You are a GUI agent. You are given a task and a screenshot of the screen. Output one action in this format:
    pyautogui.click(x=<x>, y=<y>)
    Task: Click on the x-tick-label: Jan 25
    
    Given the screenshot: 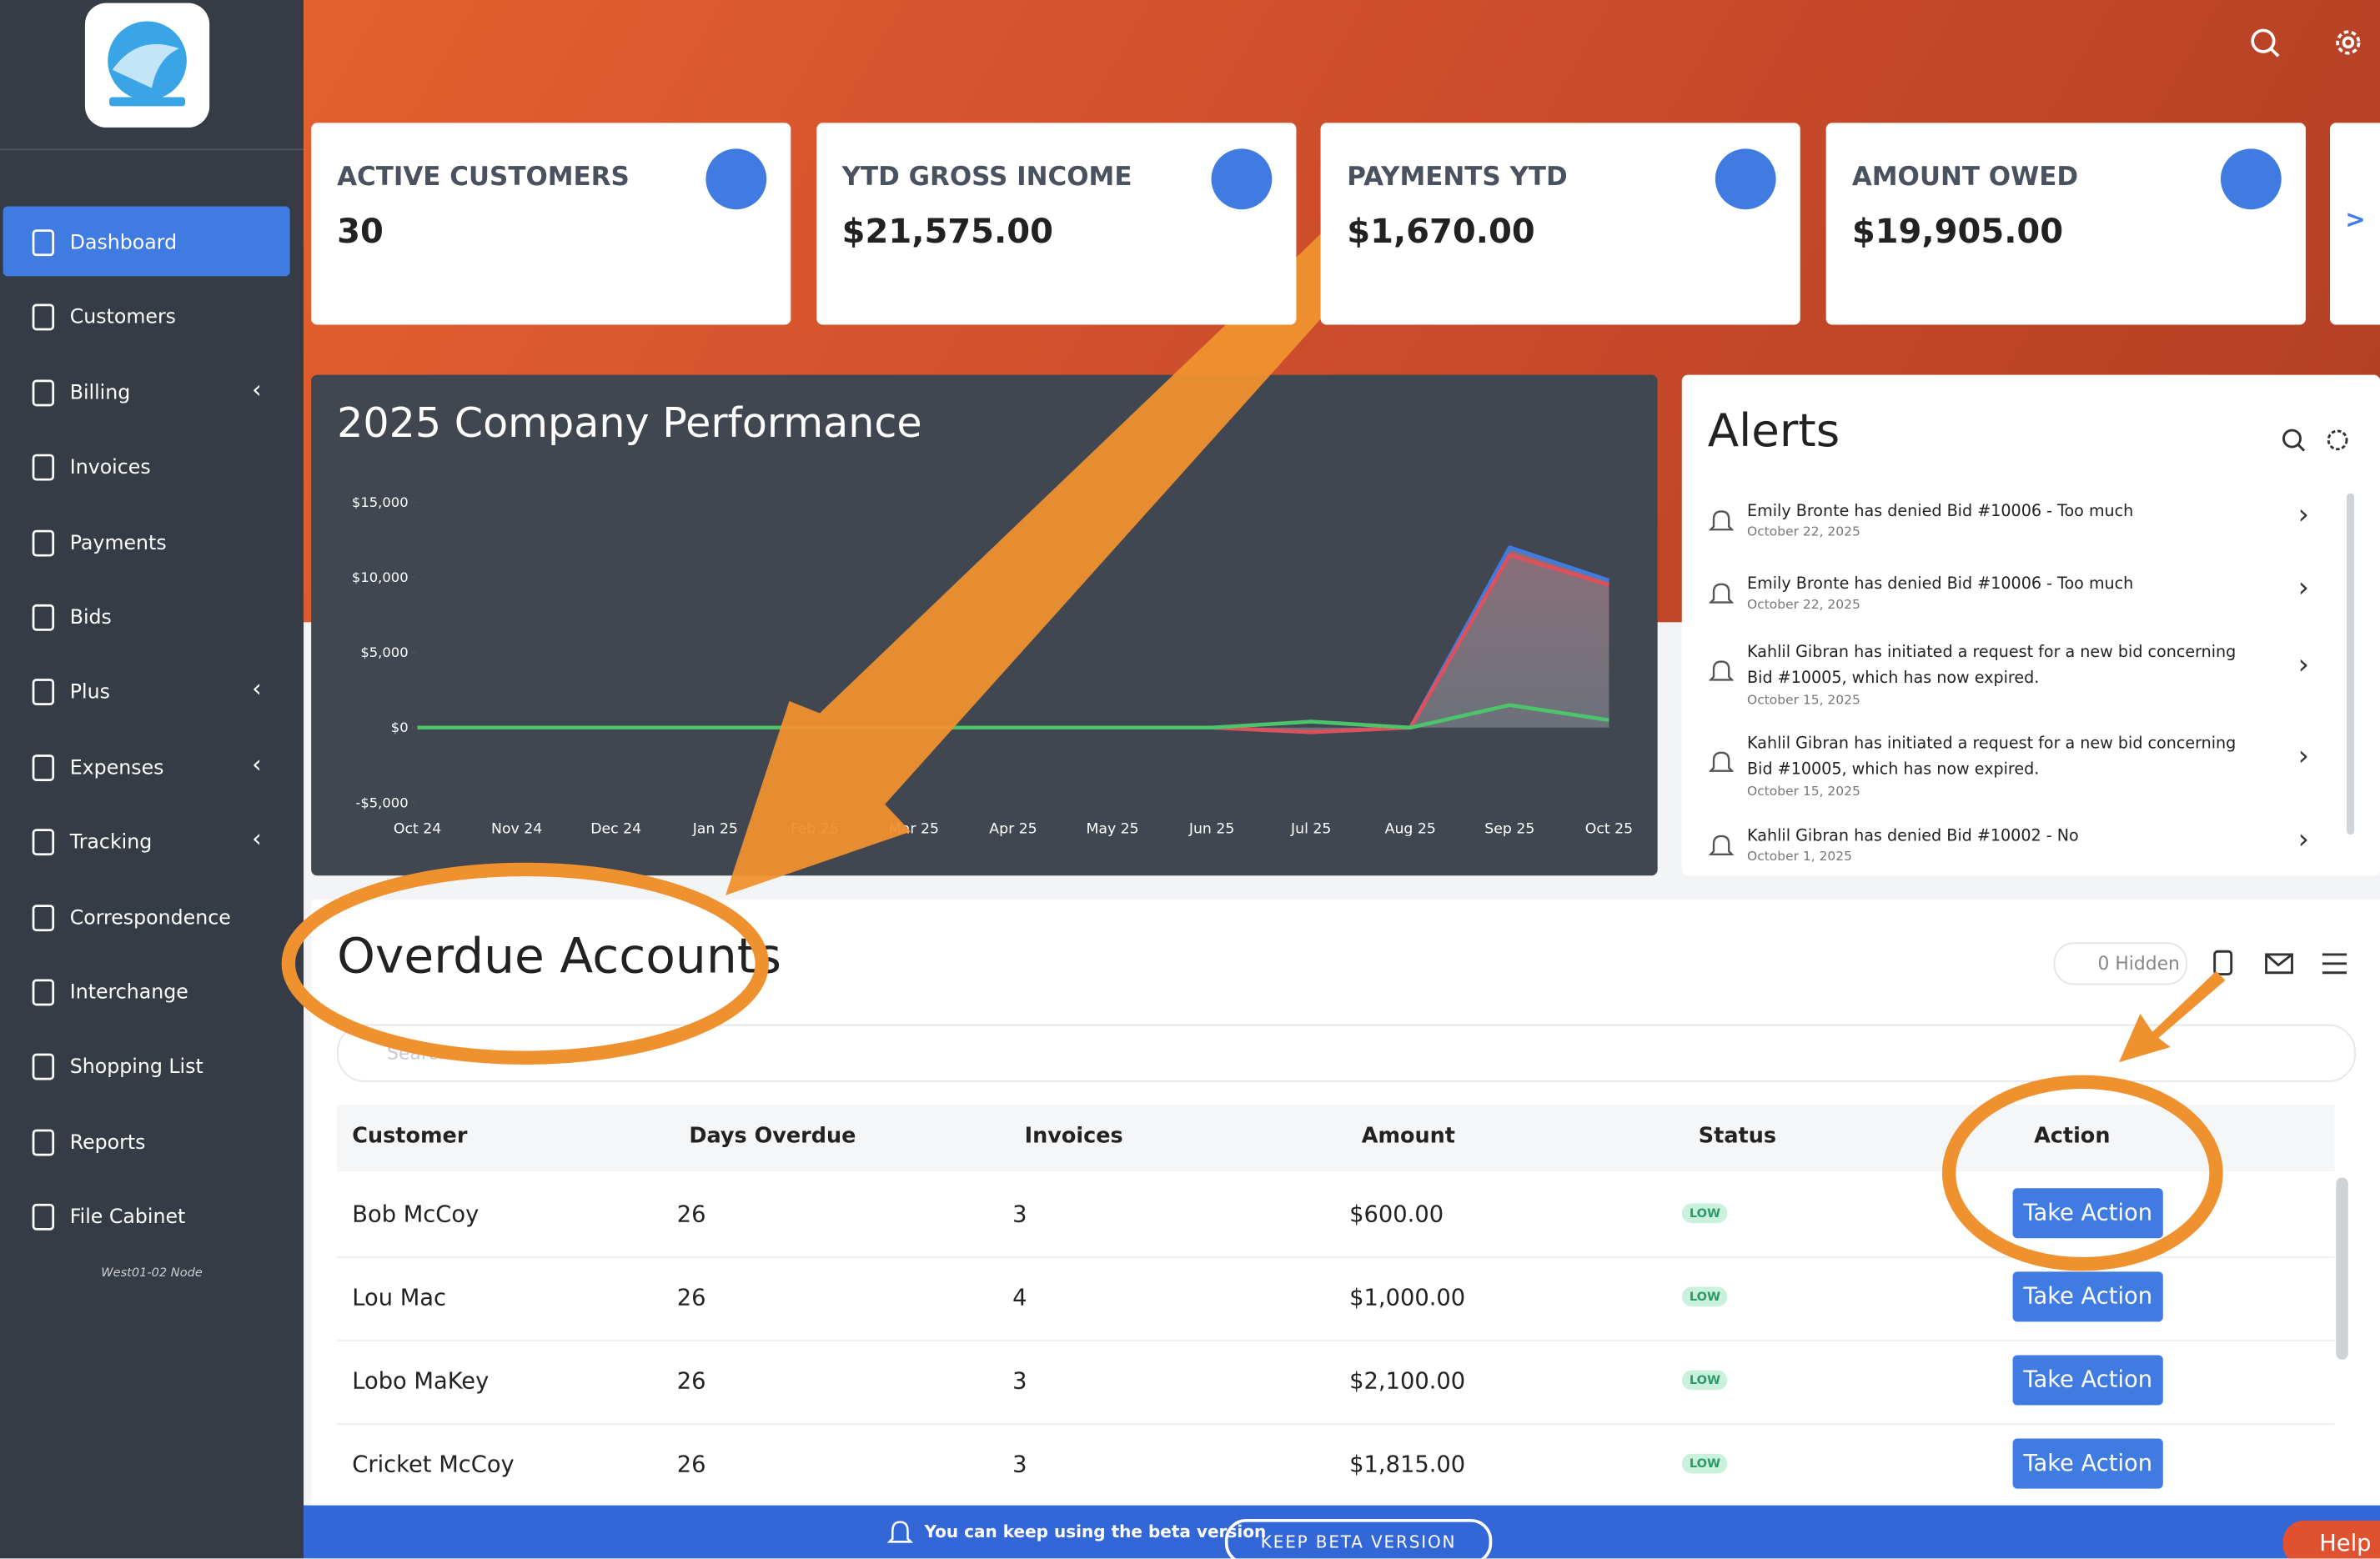 What is the action you would take?
    pyautogui.click(x=715, y=828)
    